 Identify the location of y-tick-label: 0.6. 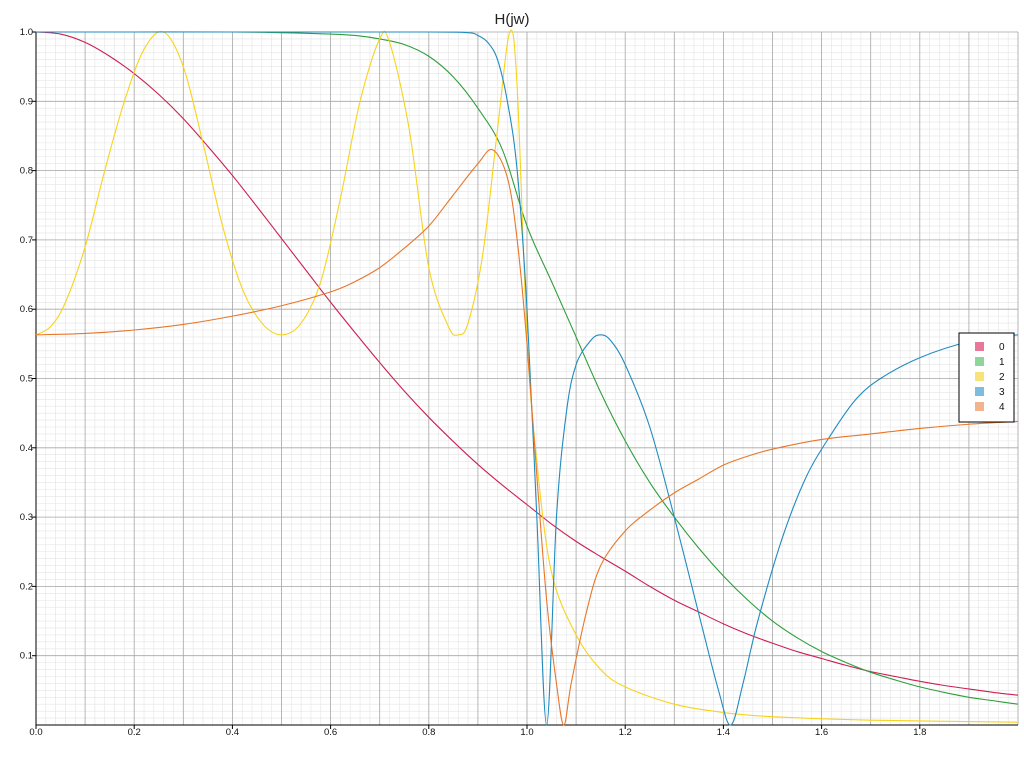
(26, 309).